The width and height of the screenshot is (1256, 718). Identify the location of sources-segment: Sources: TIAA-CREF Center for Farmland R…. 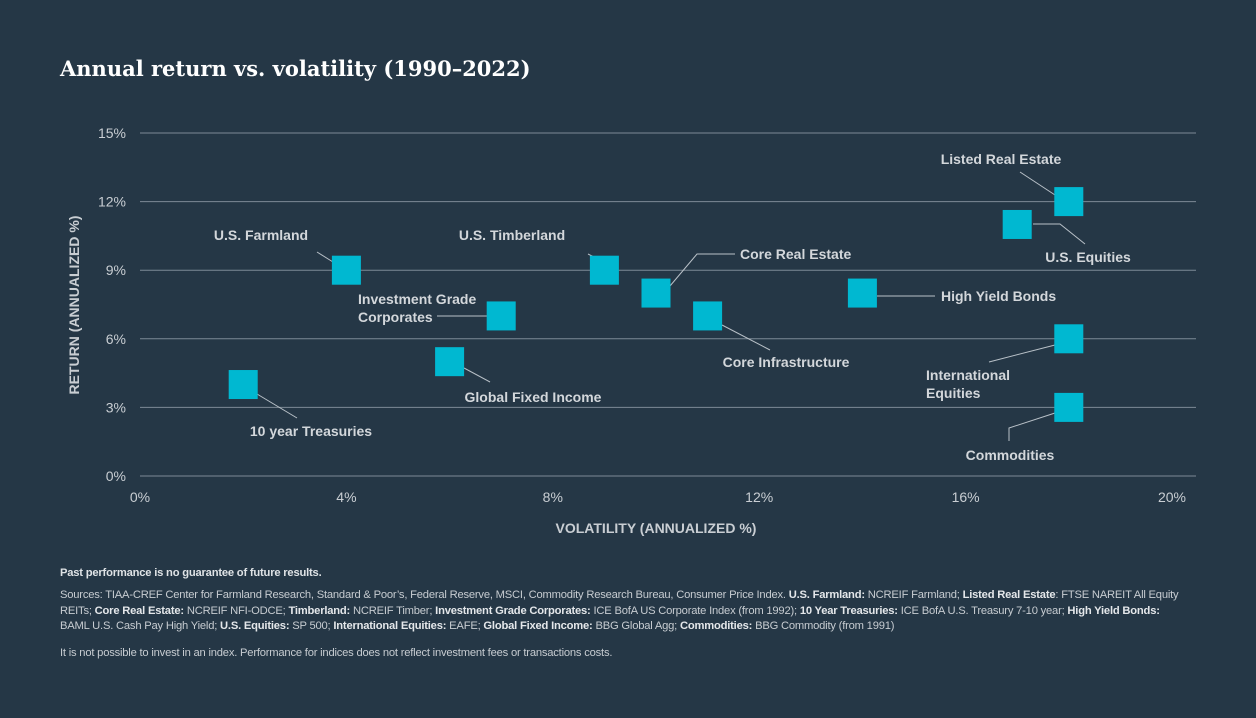
(424, 595).